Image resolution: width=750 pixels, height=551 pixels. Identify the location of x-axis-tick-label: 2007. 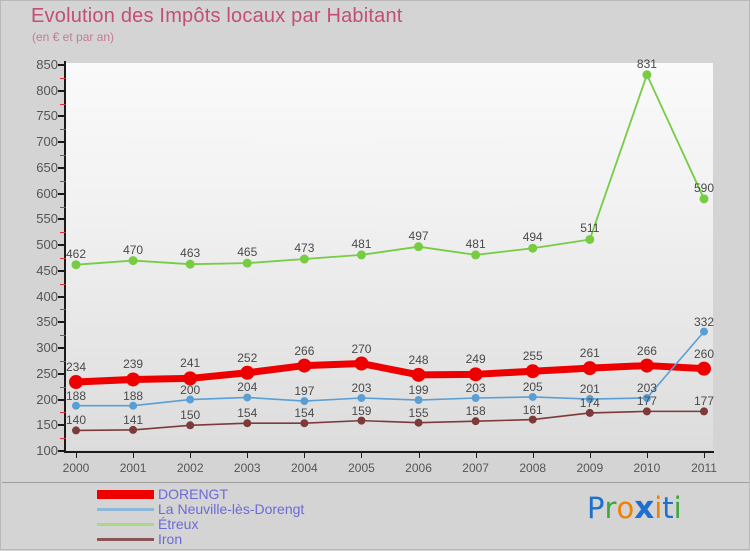
(475, 468).